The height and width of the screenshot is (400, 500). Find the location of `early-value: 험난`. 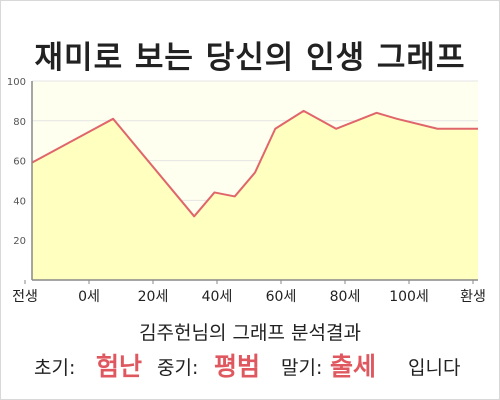

early-value: 험난 is located at coordinates (119, 366).